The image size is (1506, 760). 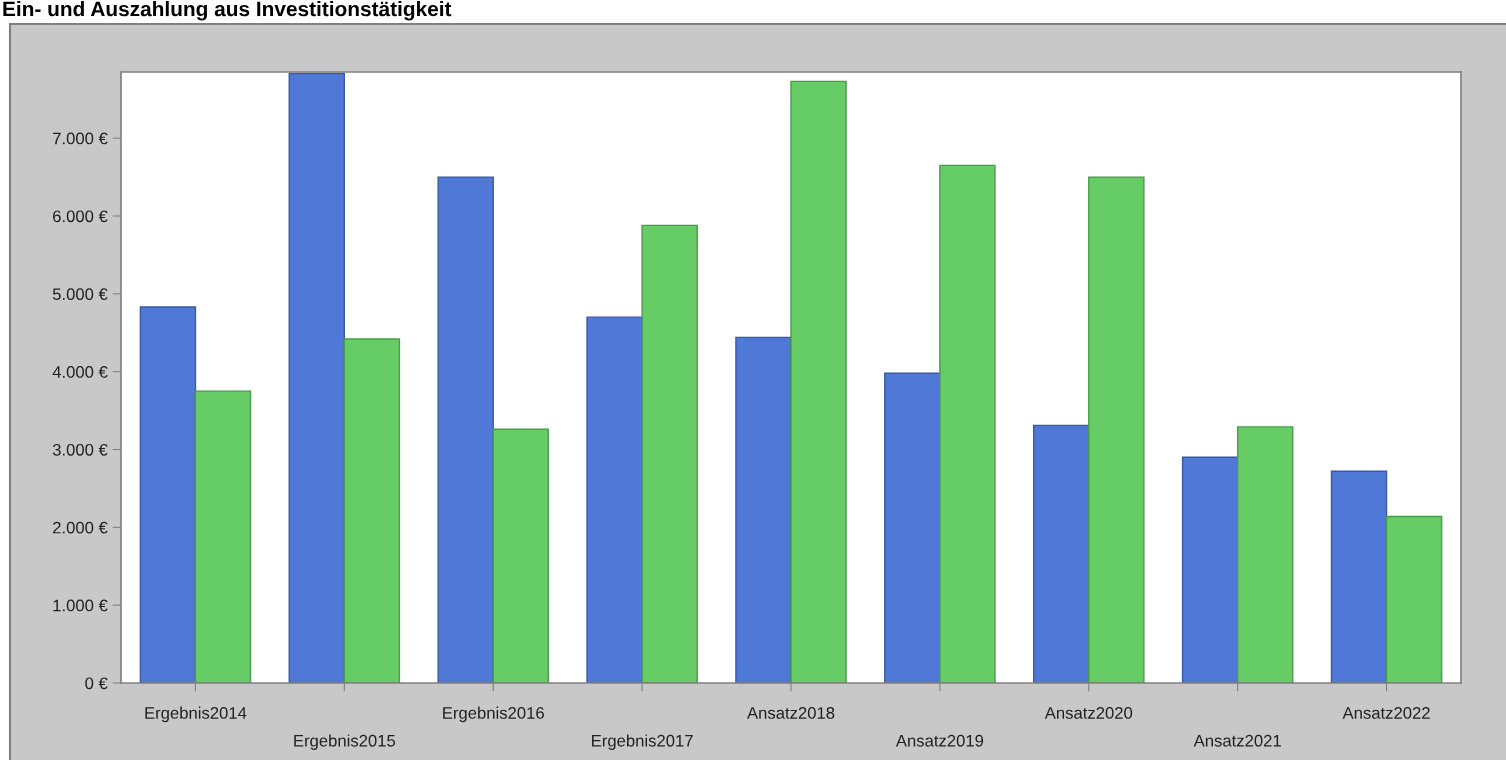 I want to click on y-tick-label: 1.000 €, so click(x=80, y=605).